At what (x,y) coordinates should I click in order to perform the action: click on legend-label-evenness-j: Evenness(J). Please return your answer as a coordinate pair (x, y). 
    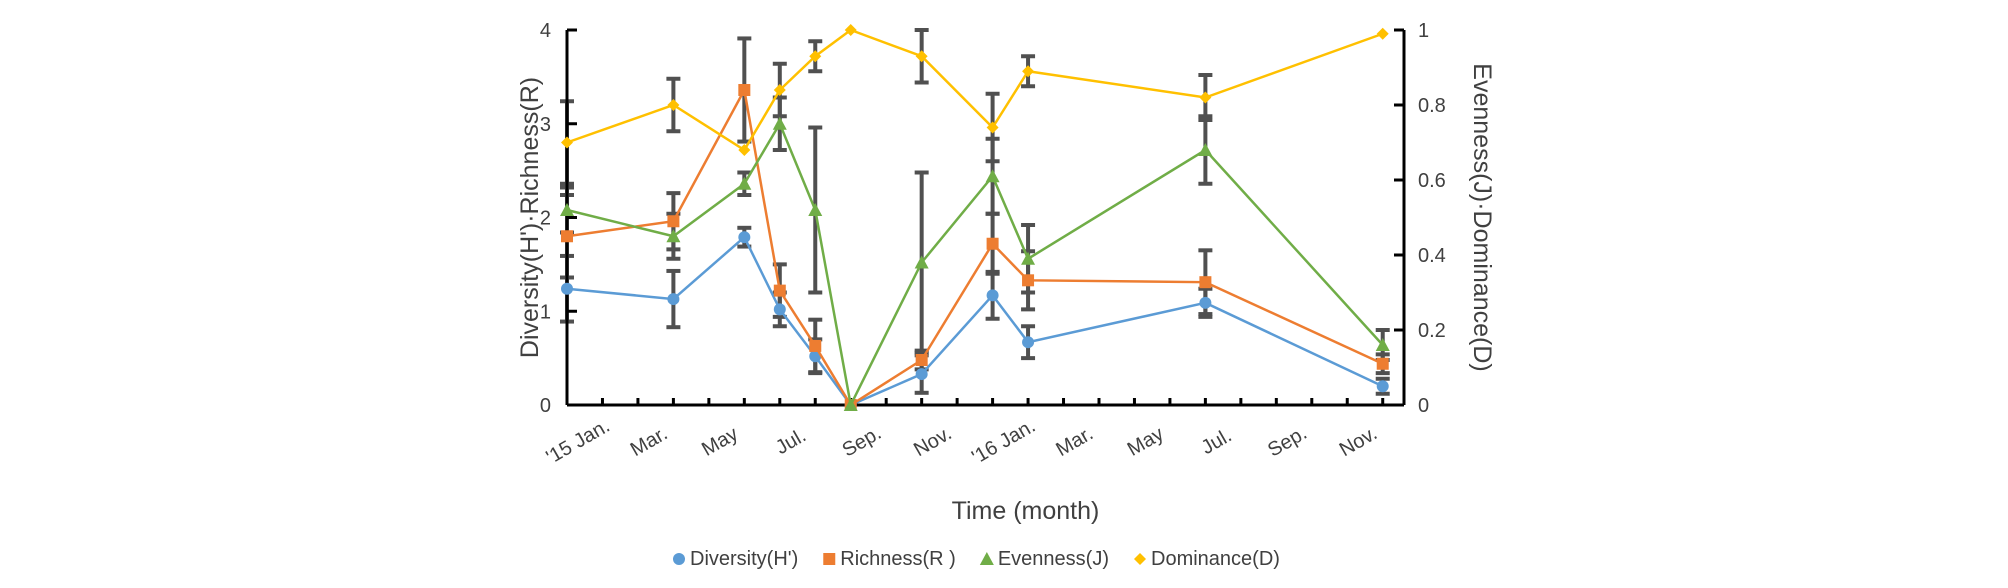
    Looking at the image, I should click on (1053, 559).